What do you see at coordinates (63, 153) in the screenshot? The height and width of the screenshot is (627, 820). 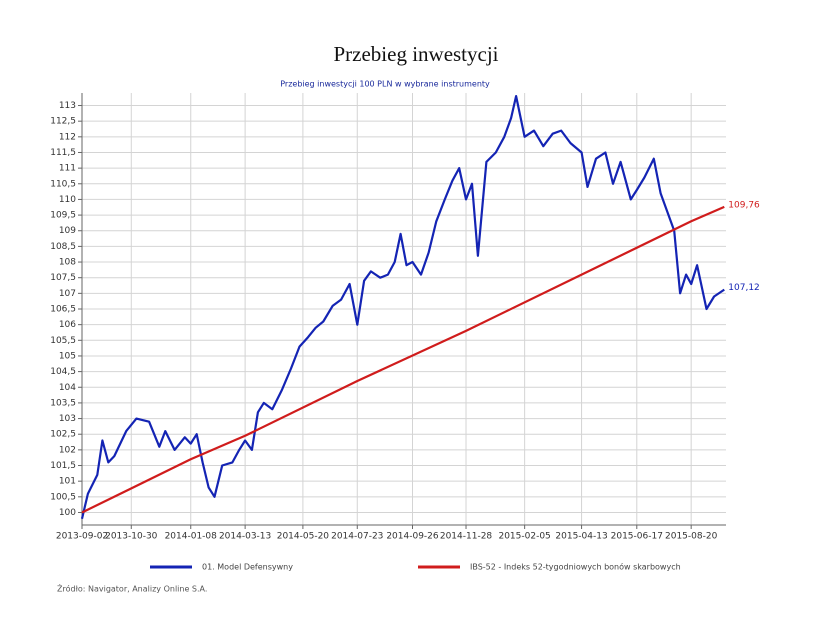 I see `y-tick-label: 111,5` at bounding box center [63, 153].